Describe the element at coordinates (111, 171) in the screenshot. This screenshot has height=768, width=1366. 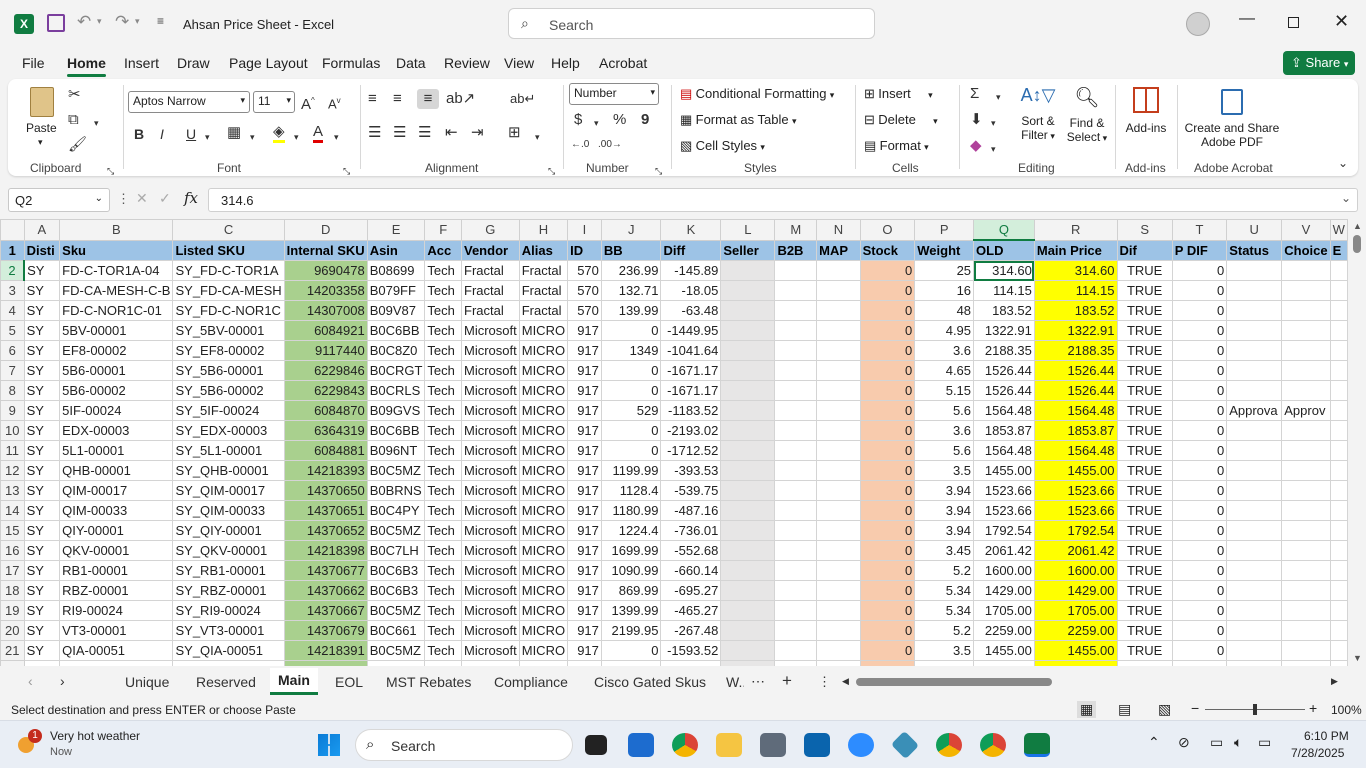
I see `clipboard-launcher-icon: ⤡` at that location.